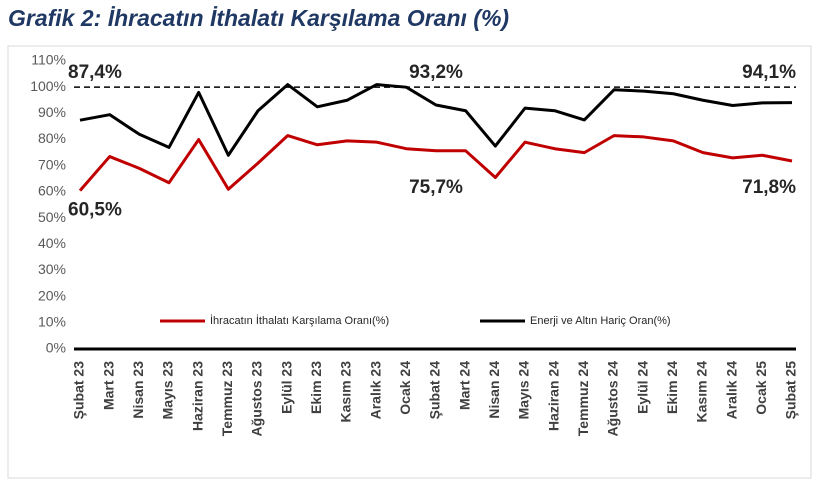 Image resolution: width=820 pixels, height=483 pixels. Describe the element at coordinates (138, 390) in the screenshot. I see `x-tick-label: Nisan 23` at that location.